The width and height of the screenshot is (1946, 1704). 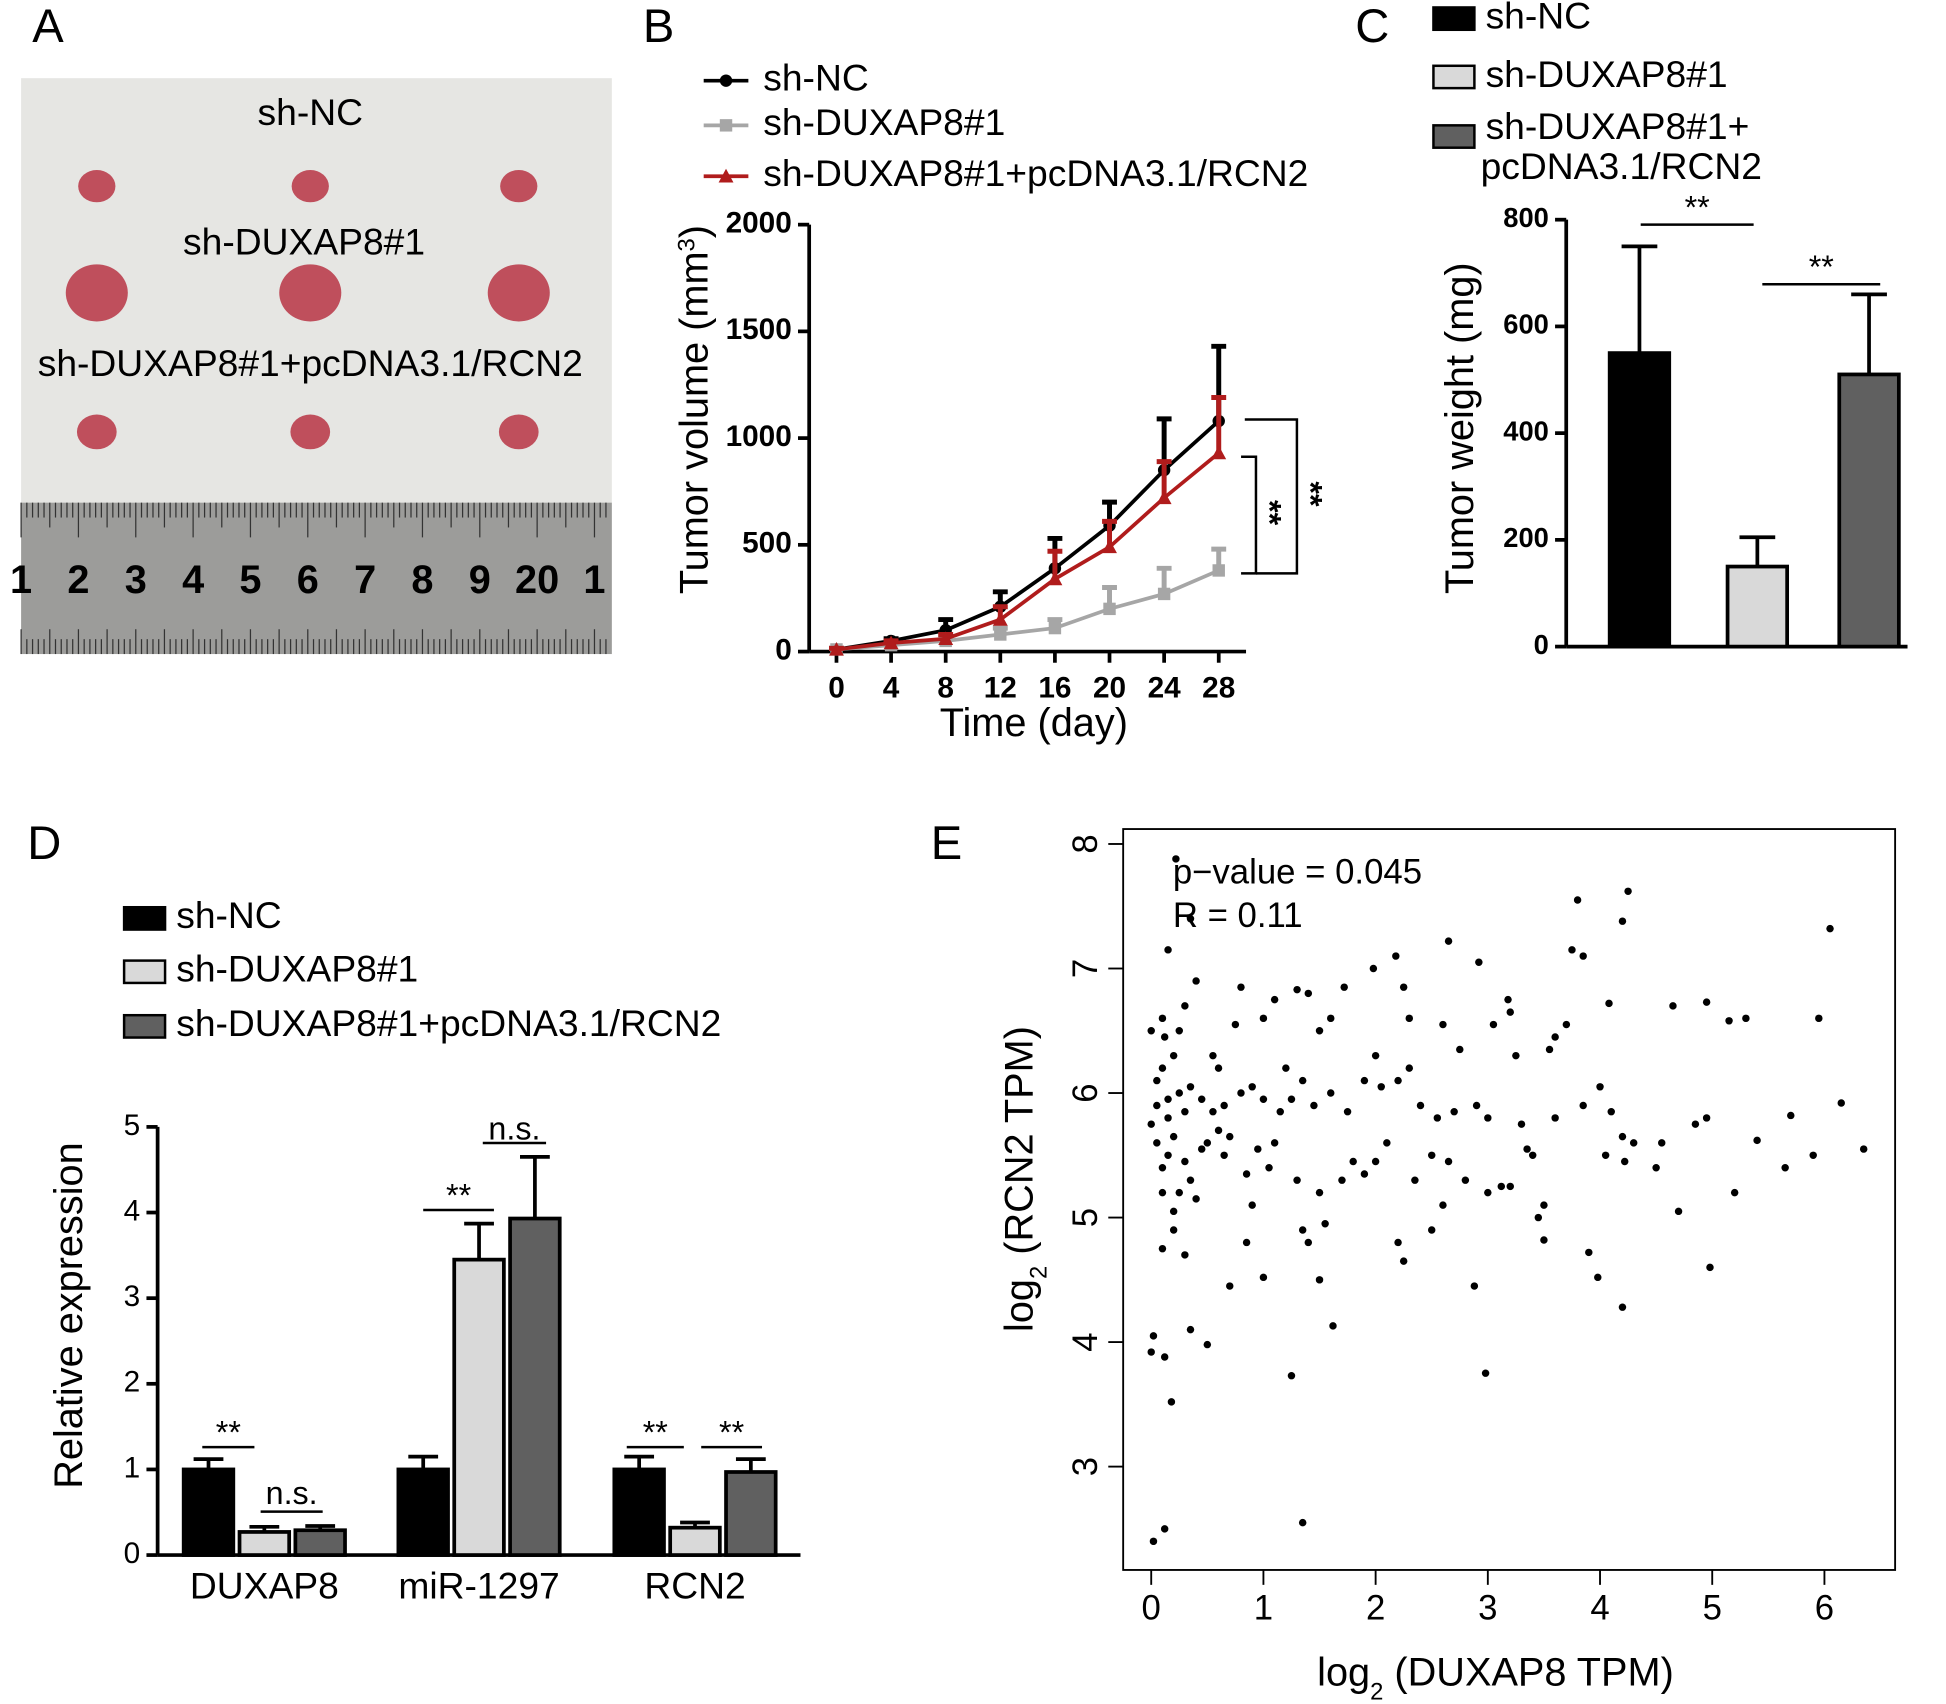 I want to click on x-axis-label: Time (day), so click(x=1034, y=723).